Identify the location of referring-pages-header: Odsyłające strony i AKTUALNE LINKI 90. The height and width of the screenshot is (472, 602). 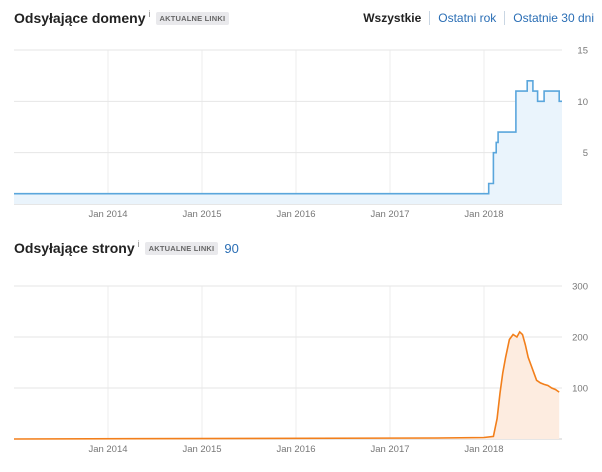
(126, 247).